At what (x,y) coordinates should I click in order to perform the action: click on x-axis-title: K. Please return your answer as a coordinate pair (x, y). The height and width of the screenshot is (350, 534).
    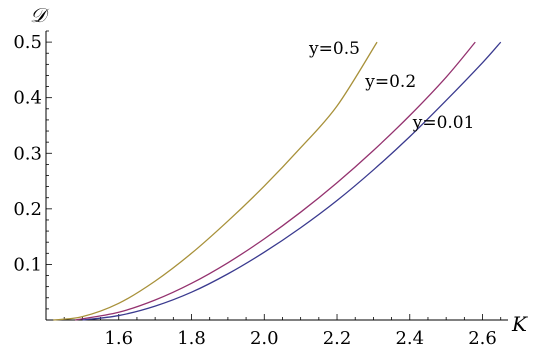
    Looking at the image, I should click on (519, 324).